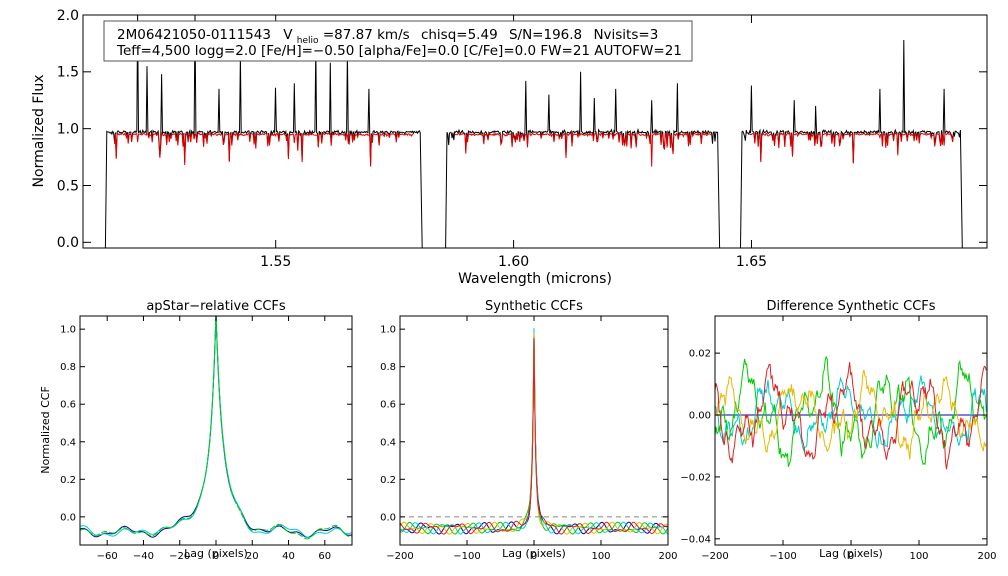  I want to click on synthetic-ccf-lines, so click(534, 431).